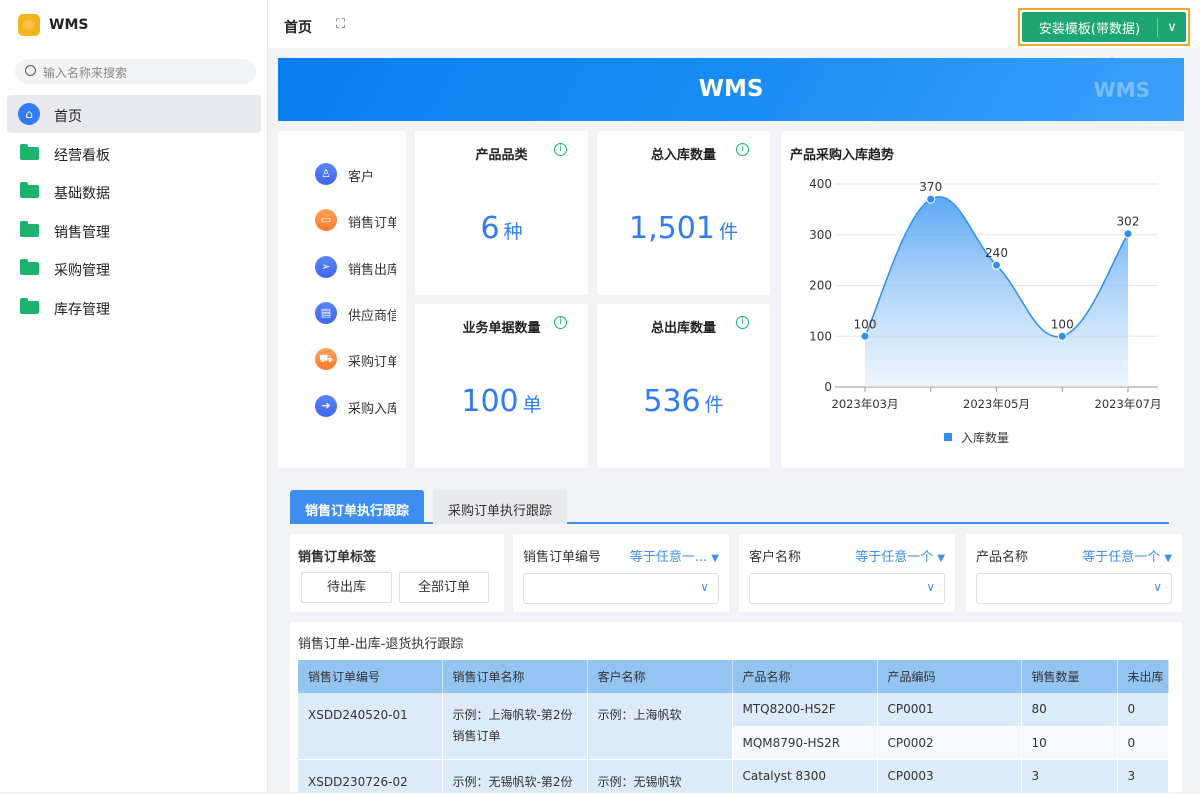 This screenshot has height=794, width=1200. I want to click on tag-filter-label: 销售订单标签, so click(337, 557).